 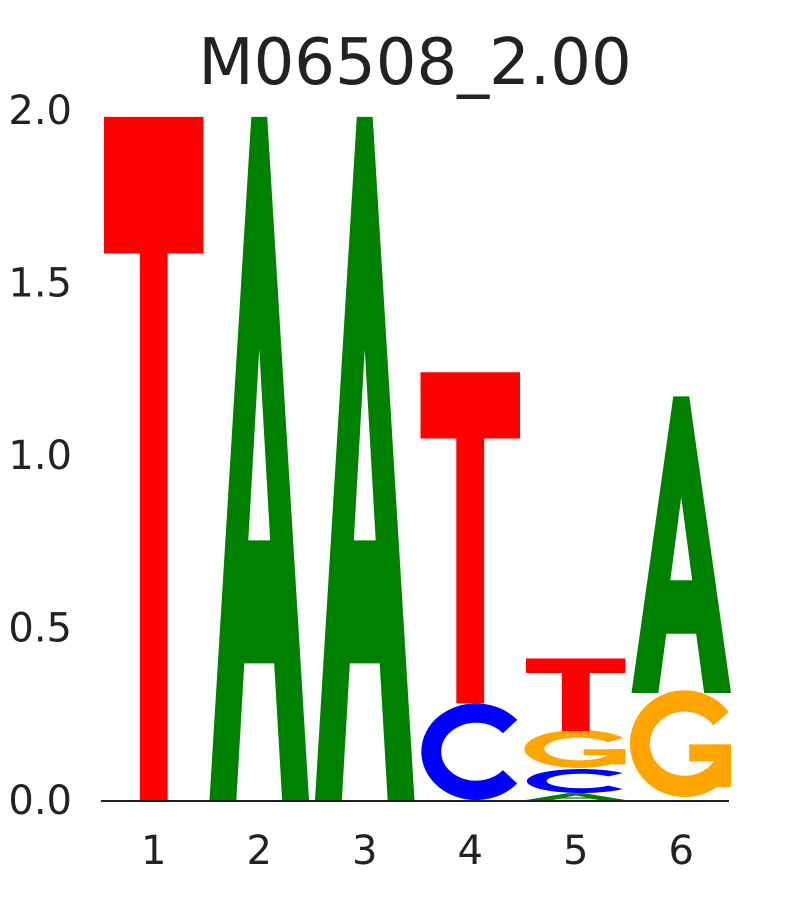 I want to click on x-tick-label: 2, so click(x=259, y=851).